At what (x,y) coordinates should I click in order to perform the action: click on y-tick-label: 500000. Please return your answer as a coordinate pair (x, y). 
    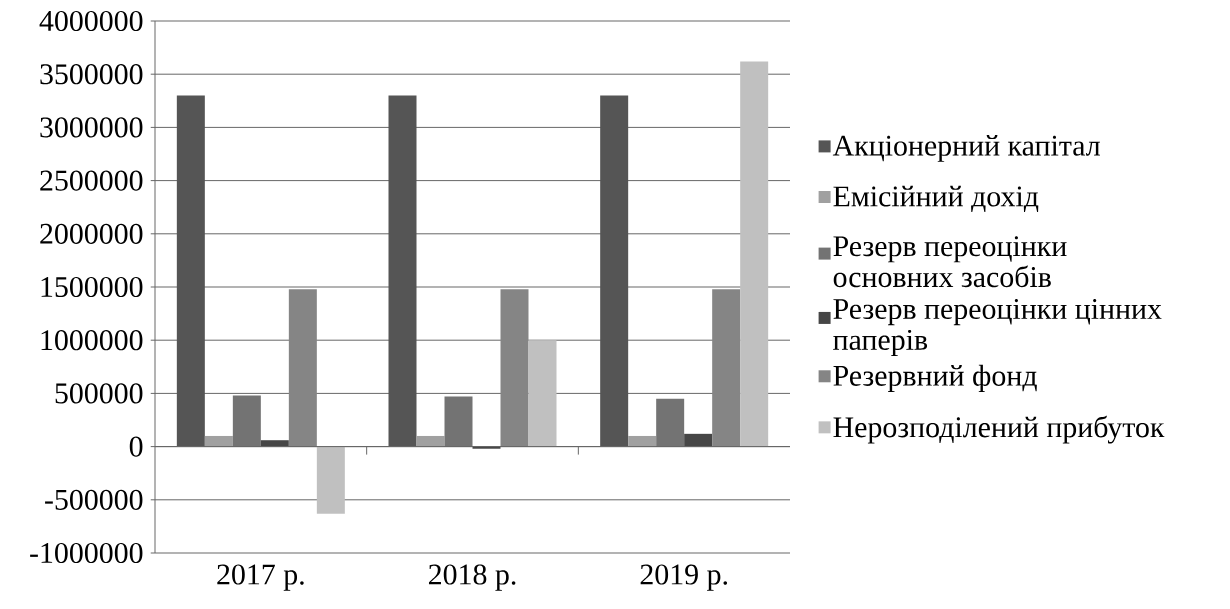
    Looking at the image, I should click on (99, 393).